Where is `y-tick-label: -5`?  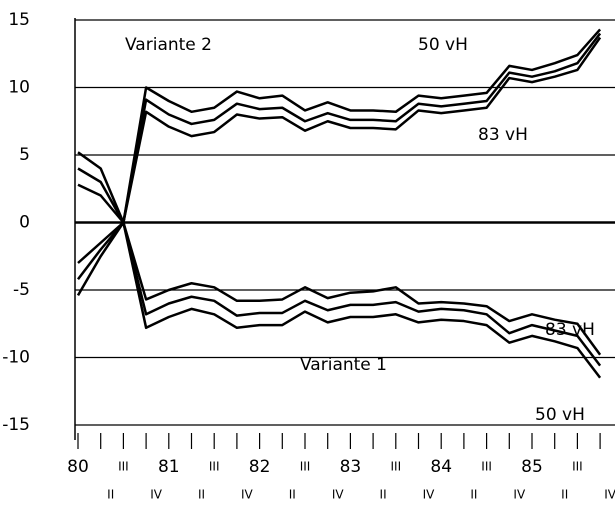
y-tick-label: -5 is located at coordinates (21, 290).